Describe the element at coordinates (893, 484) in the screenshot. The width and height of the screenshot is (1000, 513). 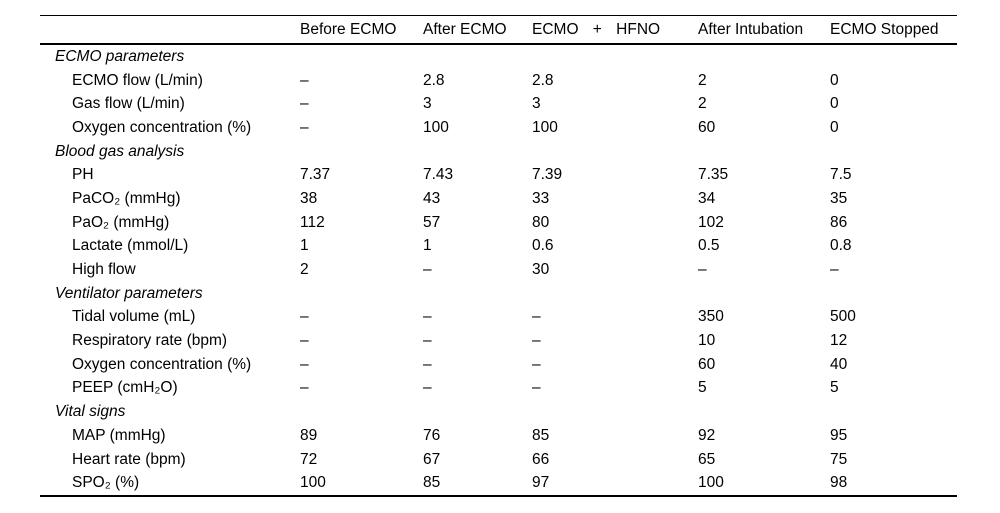
I see `cell-ecmo-stopped: 98` at that location.